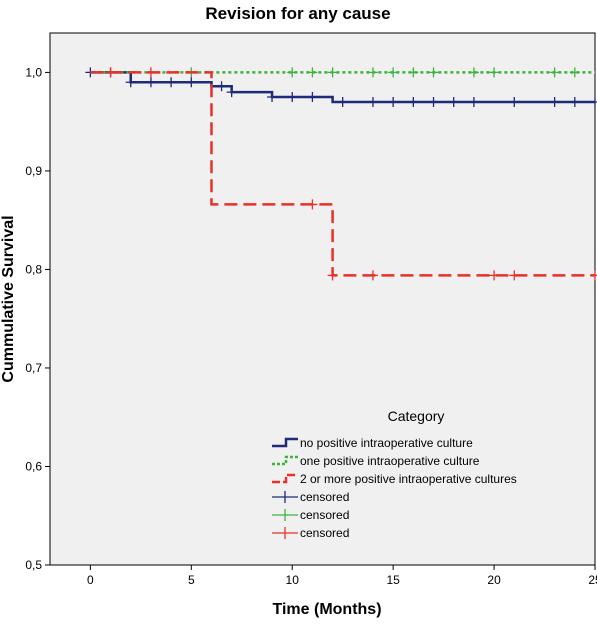  Describe the element at coordinates (390, 461) in the screenshot. I see `legend-label: one positive intraoperative culture` at that location.